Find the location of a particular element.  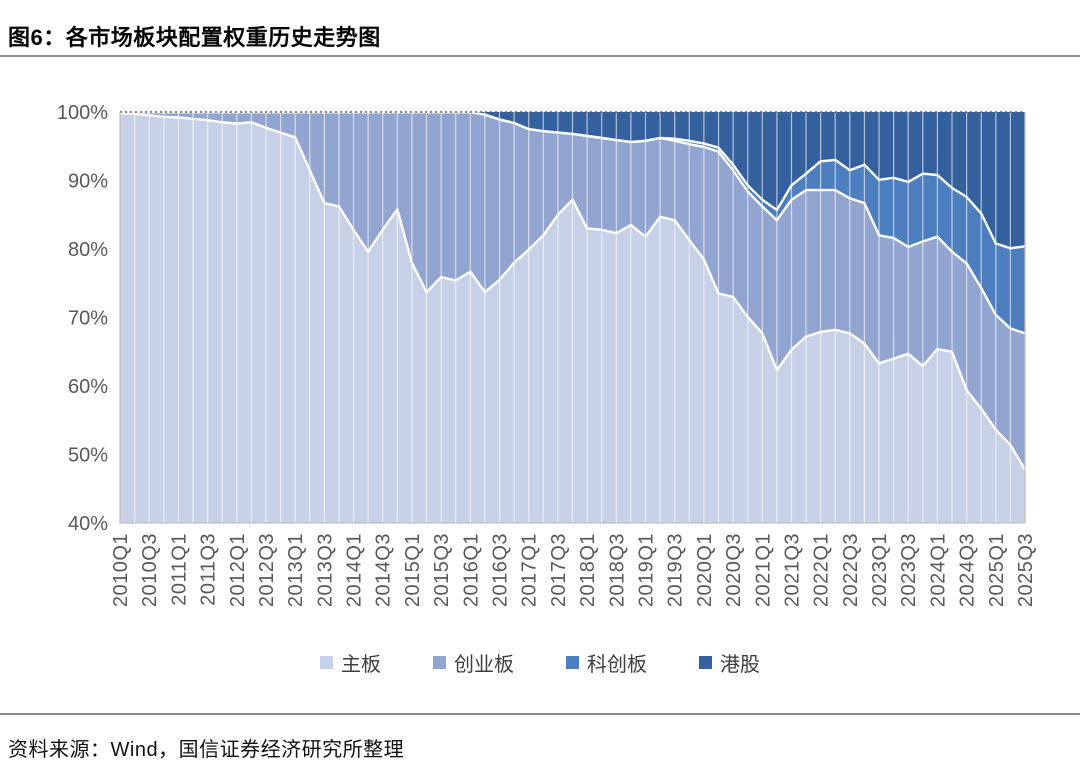

legend-item-hk-stocks: 港股 is located at coordinates (729, 662).